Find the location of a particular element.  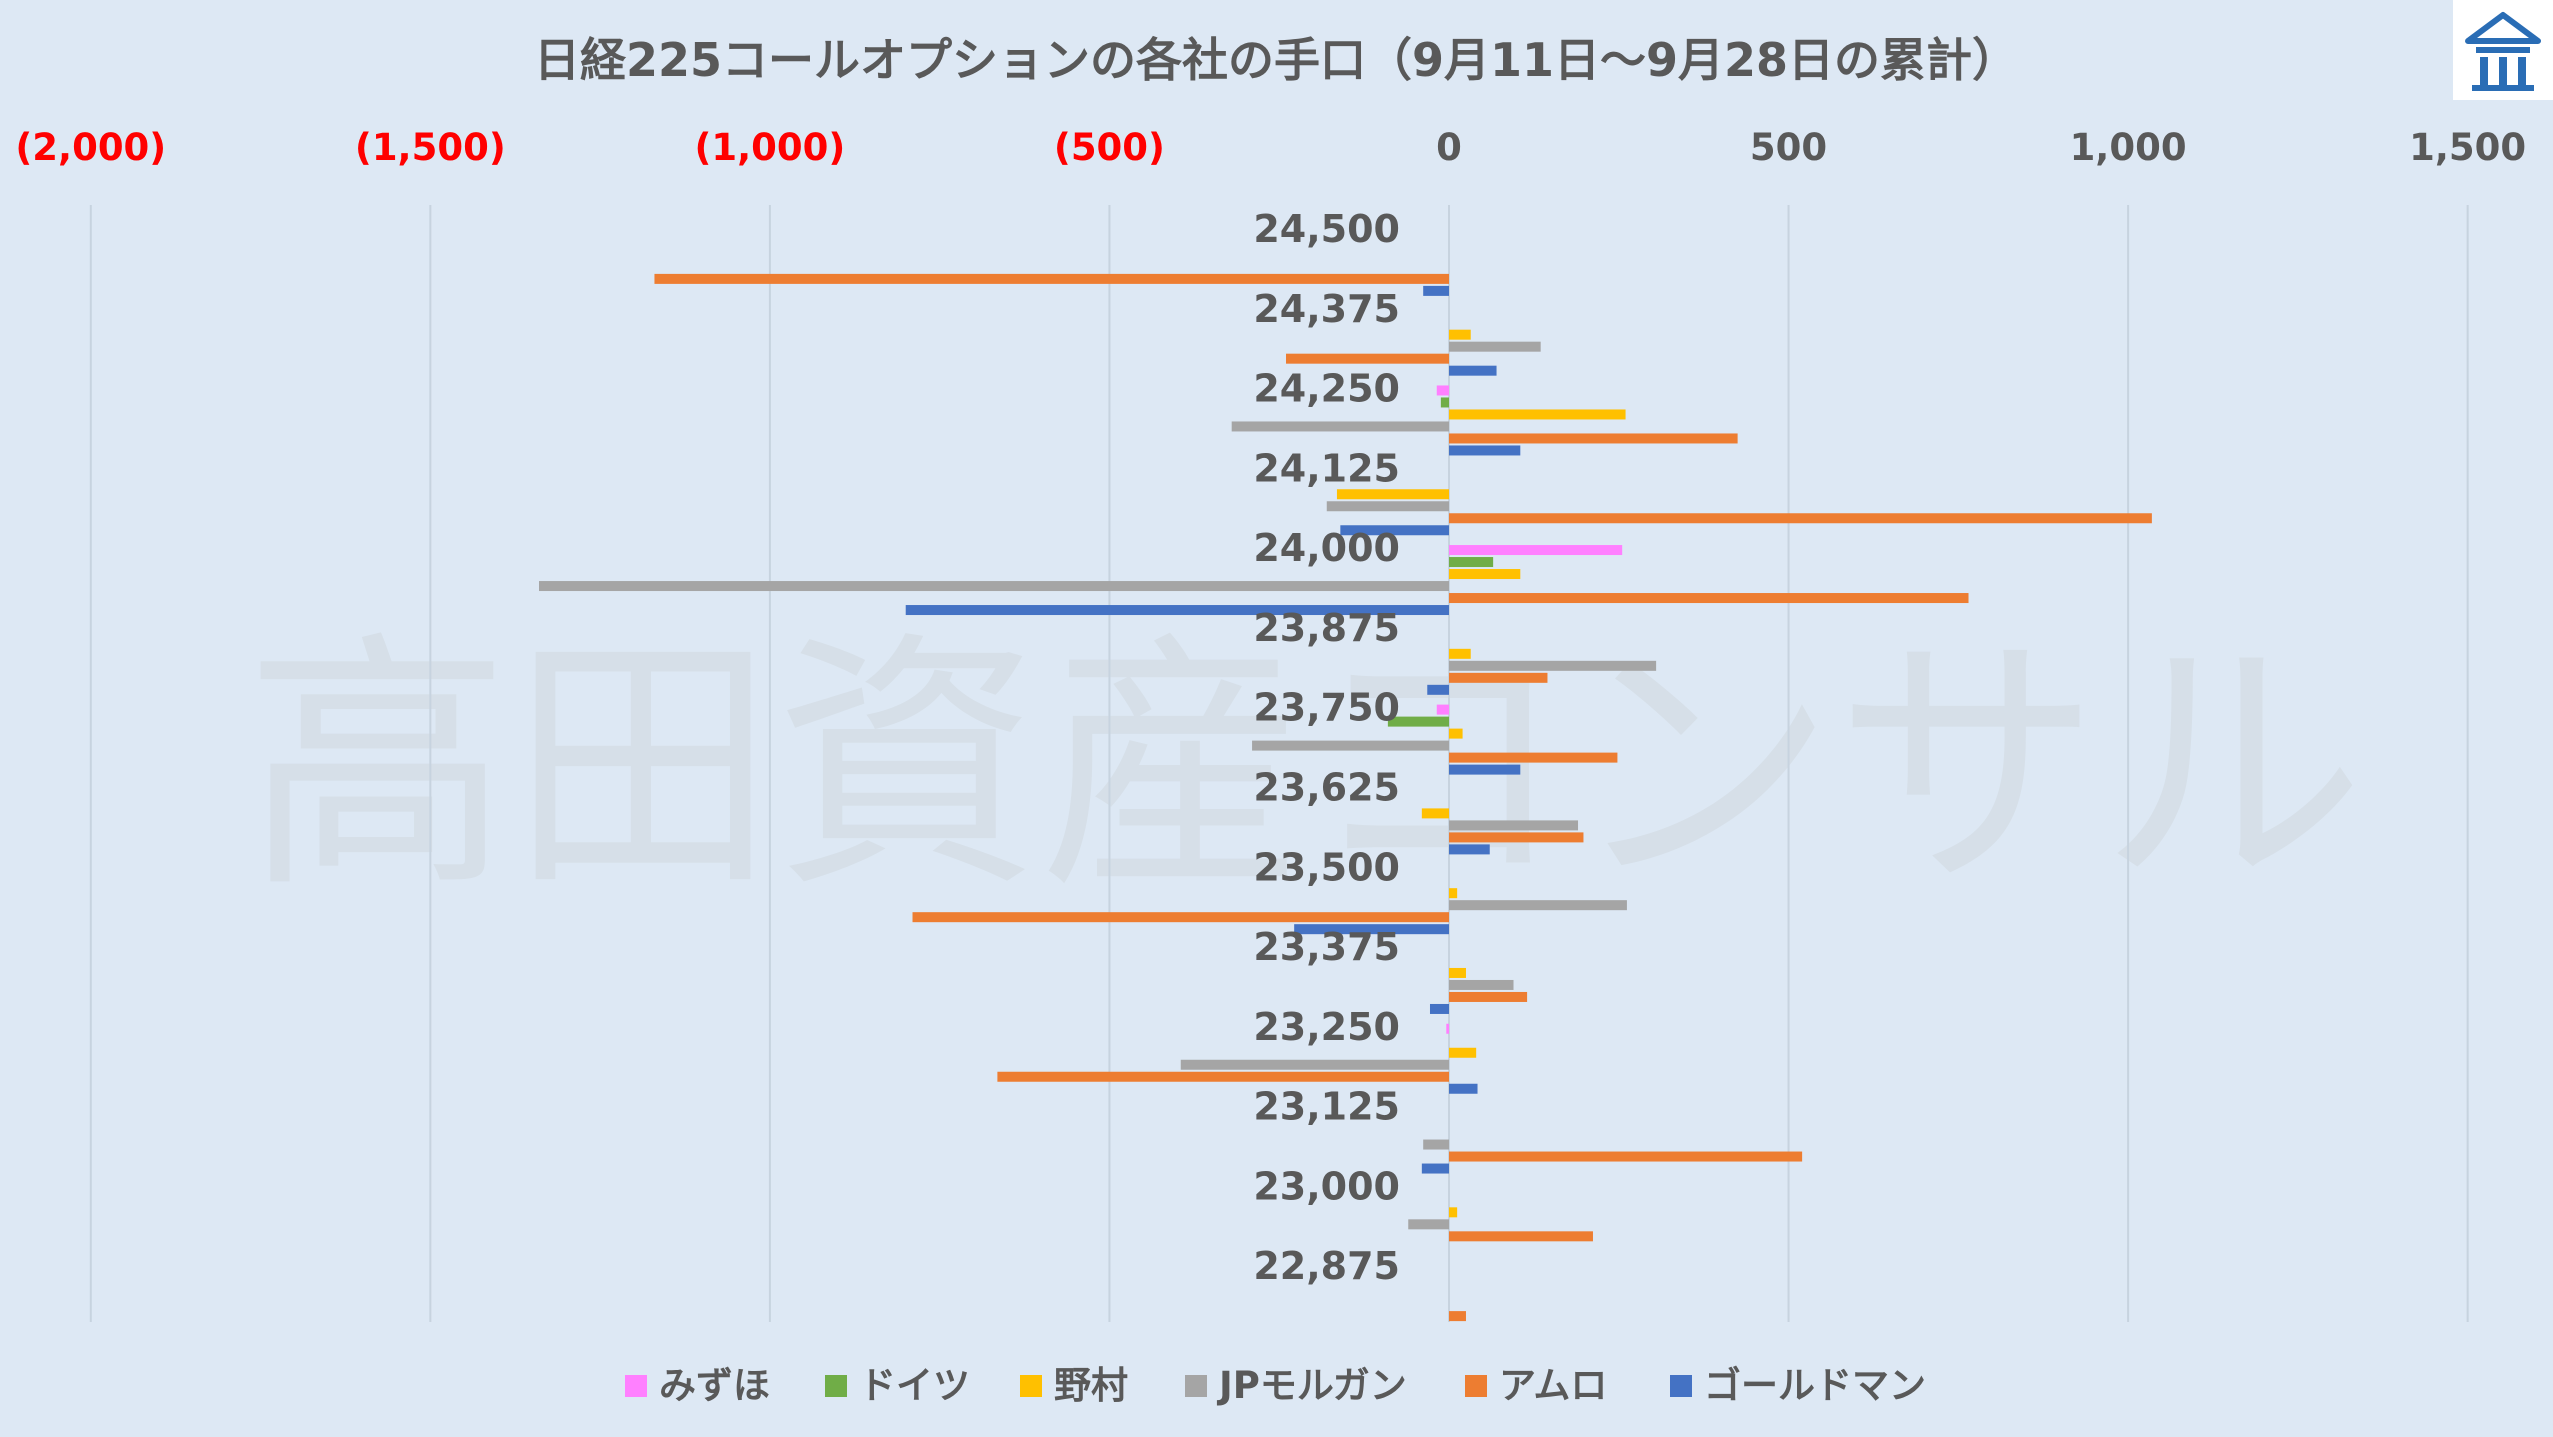

category-label: 23,875 is located at coordinates (1326, 628).